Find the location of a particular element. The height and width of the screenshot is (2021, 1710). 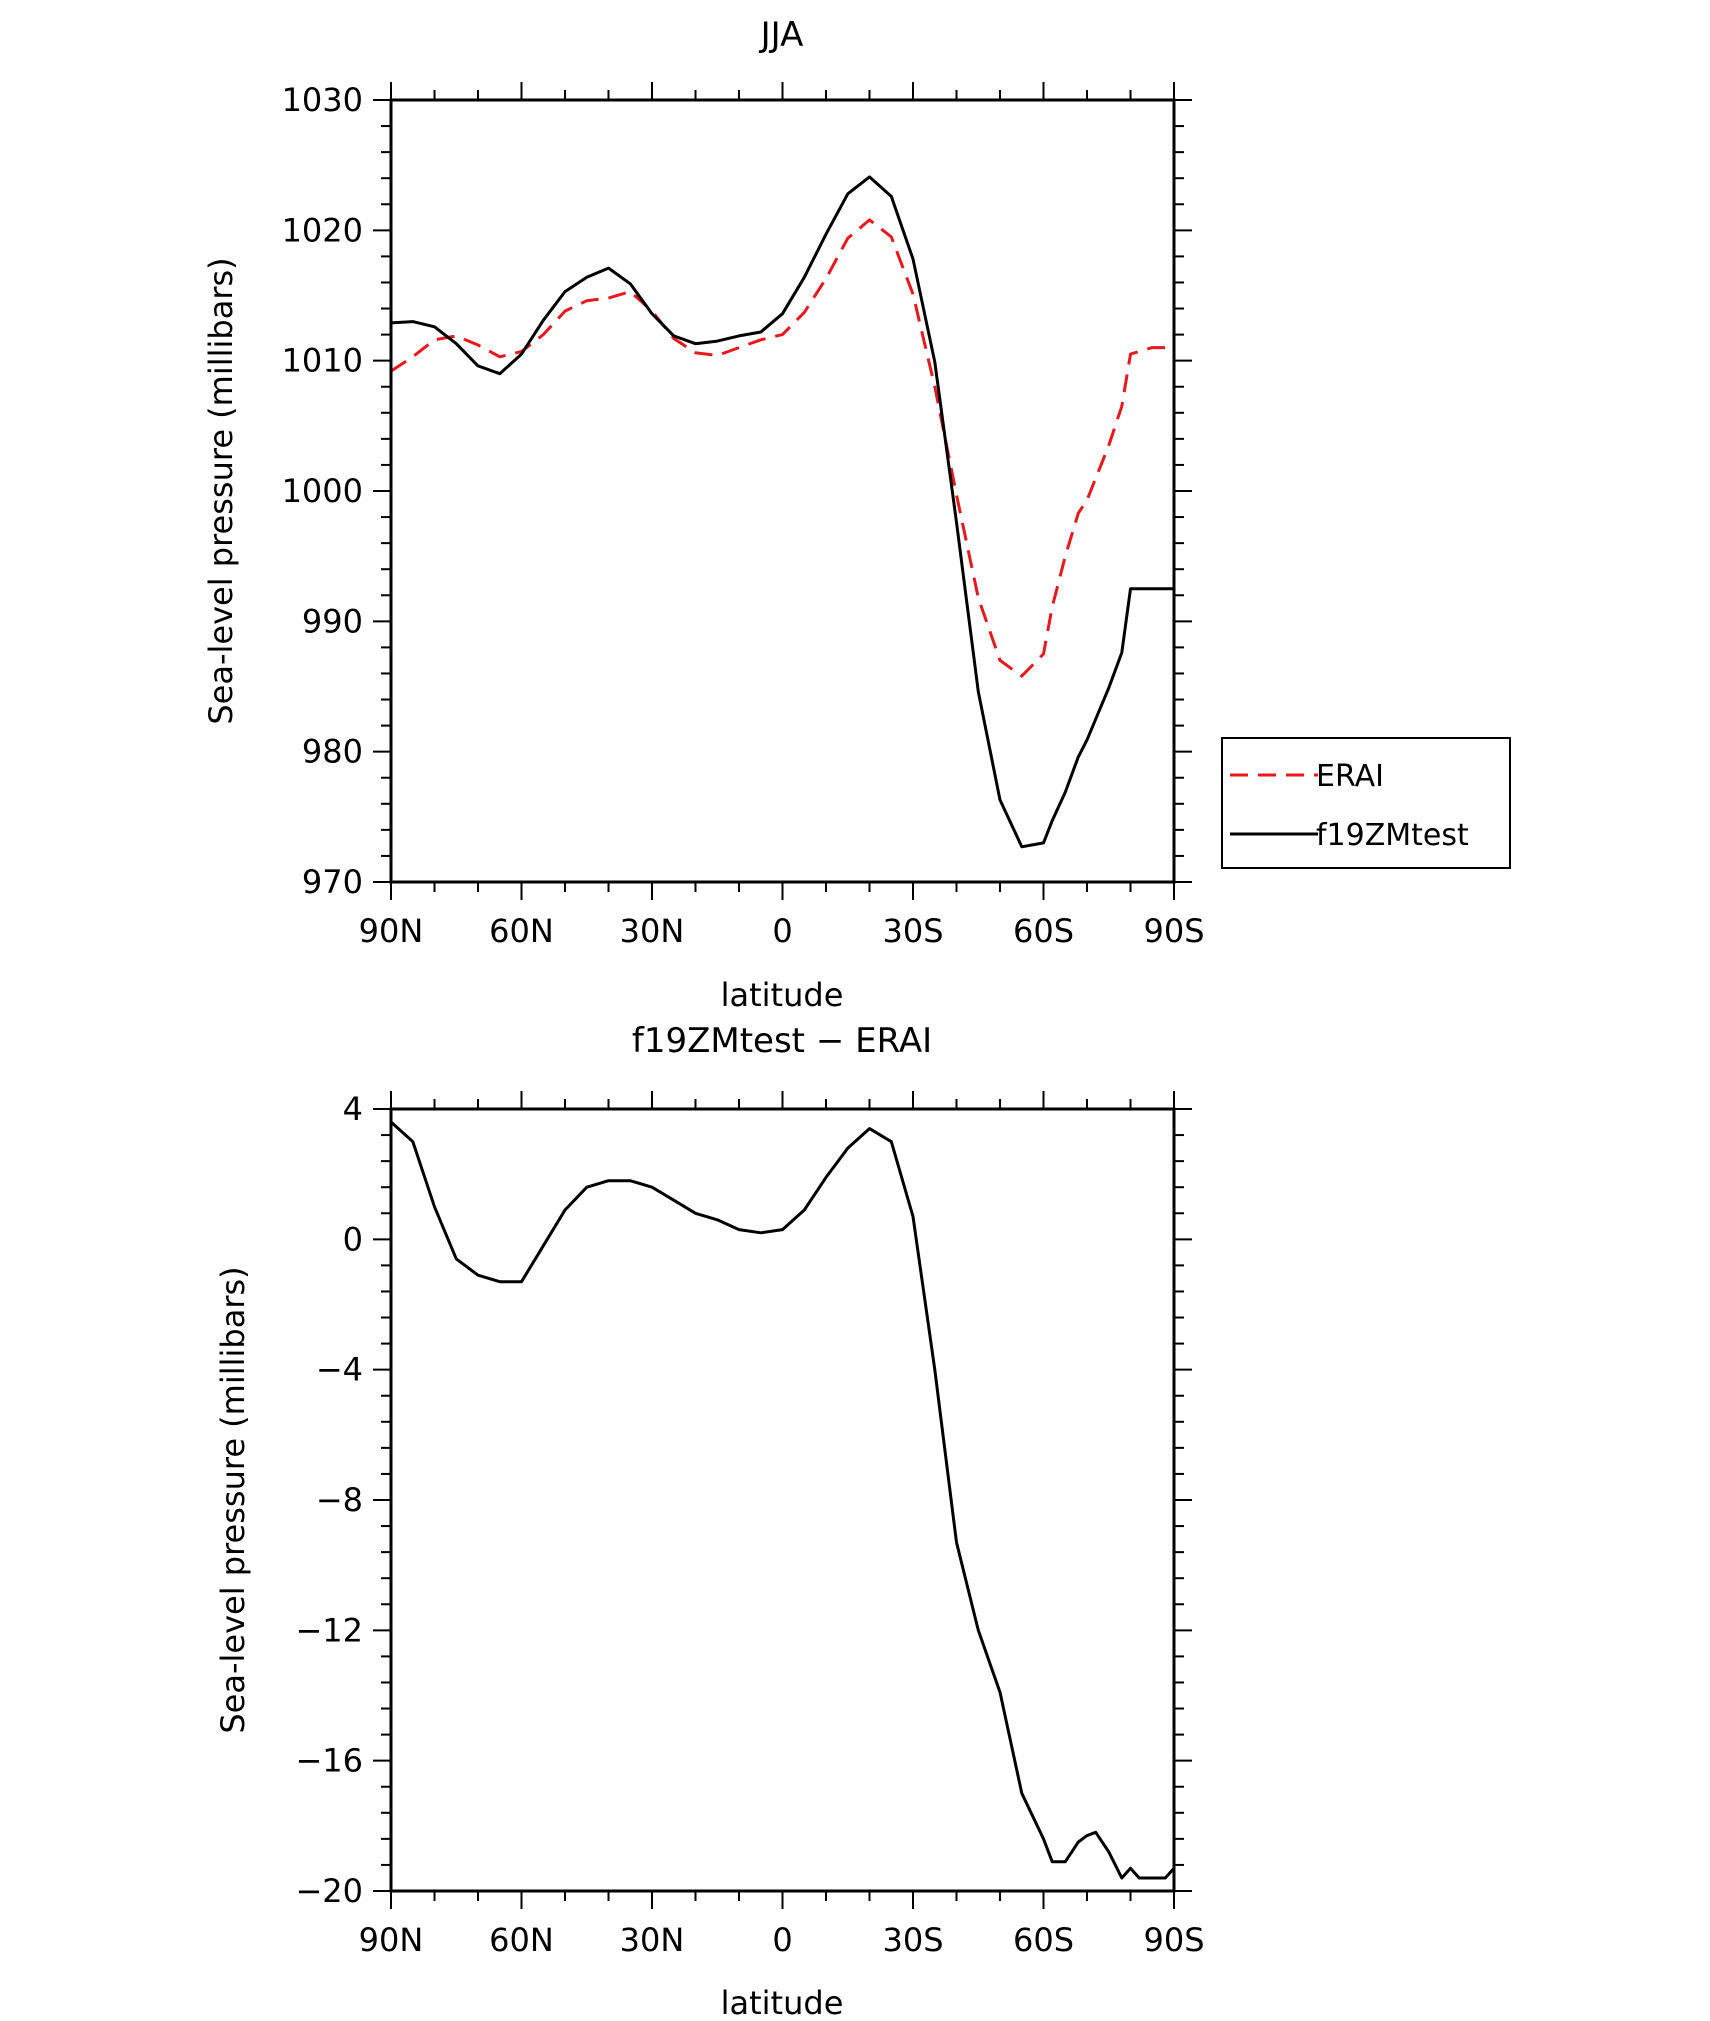

y-tick-label: −12 is located at coordinates (329, 1630).